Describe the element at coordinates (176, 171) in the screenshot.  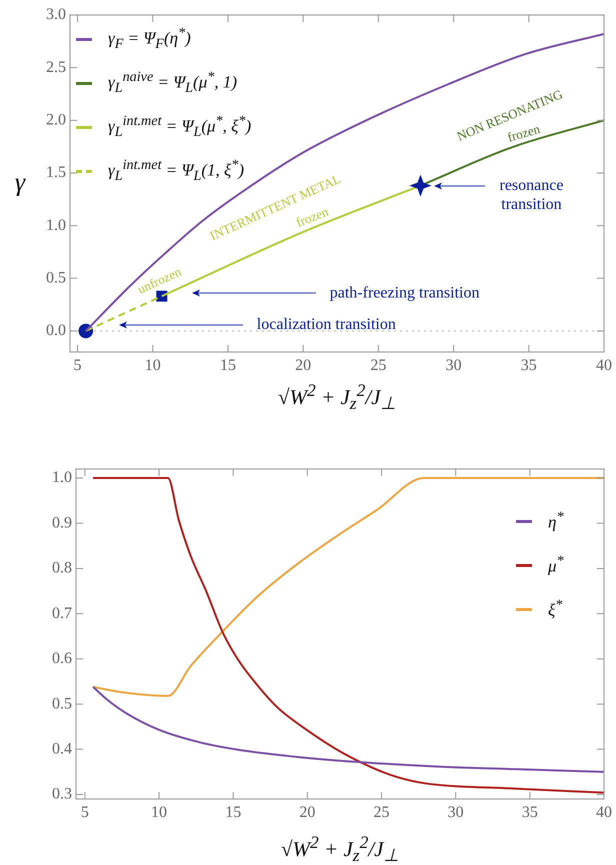
I see `legend-label: γ$_{L}$$^{int.met}$ = Ψ$_{L}$(1, ξ$^{*}$)` at that location.